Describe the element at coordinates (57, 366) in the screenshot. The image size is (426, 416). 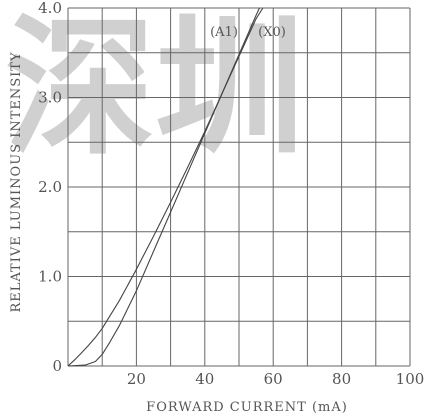
I see `y-tick-label: 0` at that location.